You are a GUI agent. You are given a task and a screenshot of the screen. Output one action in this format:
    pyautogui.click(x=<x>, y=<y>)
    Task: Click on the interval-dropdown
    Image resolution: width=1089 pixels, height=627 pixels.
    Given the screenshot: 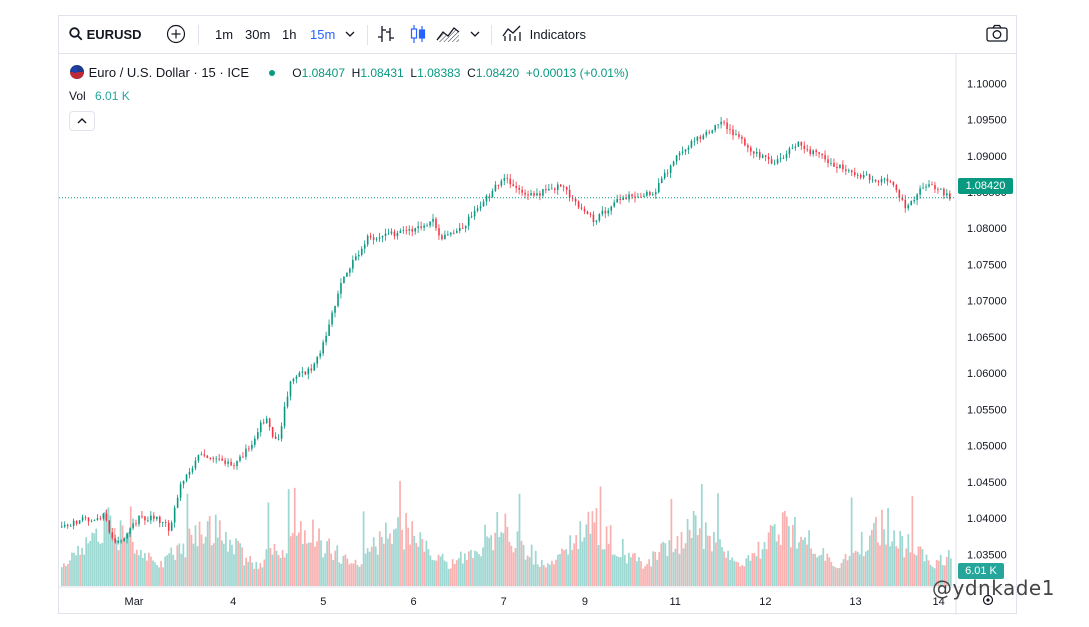 What is the action you would take?
    pyautogui.click(x=350, y=35)
    